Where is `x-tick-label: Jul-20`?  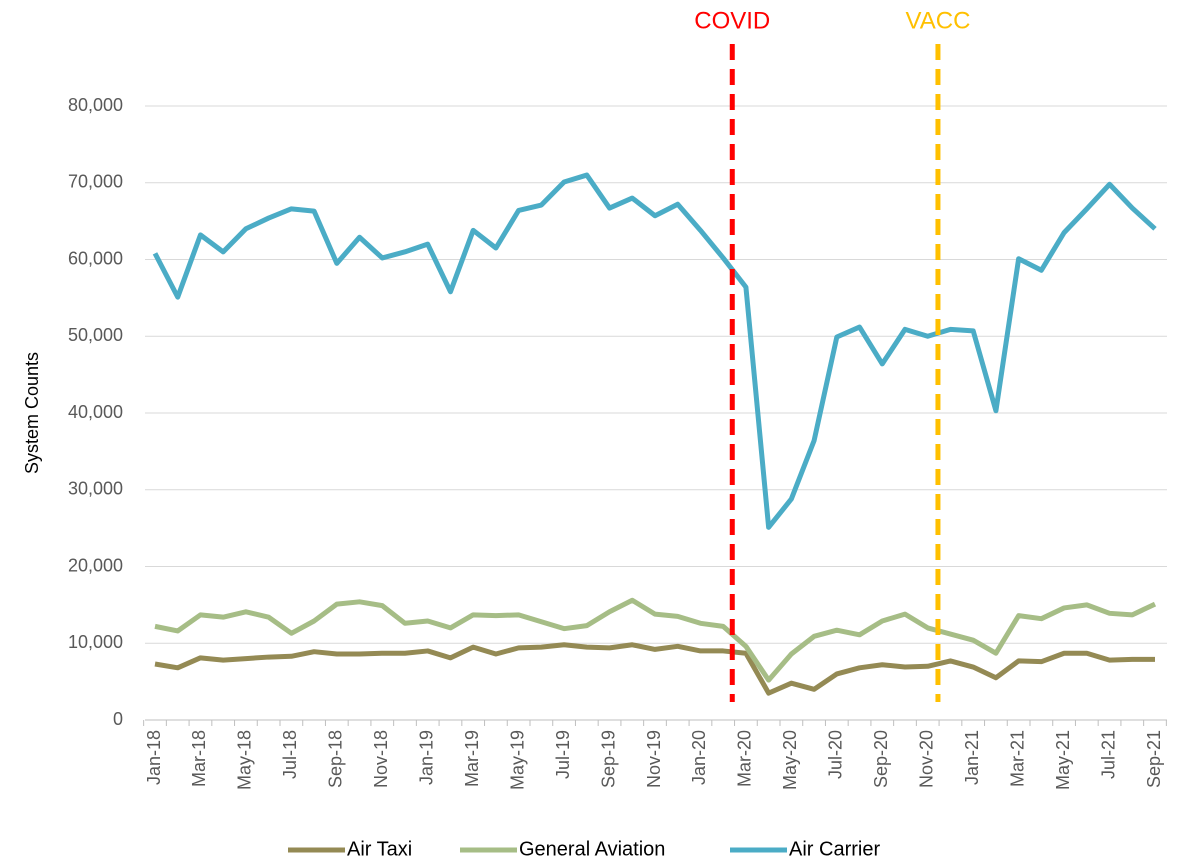 x-tick-label: Jul-20 is located at coordinates (836, 754).